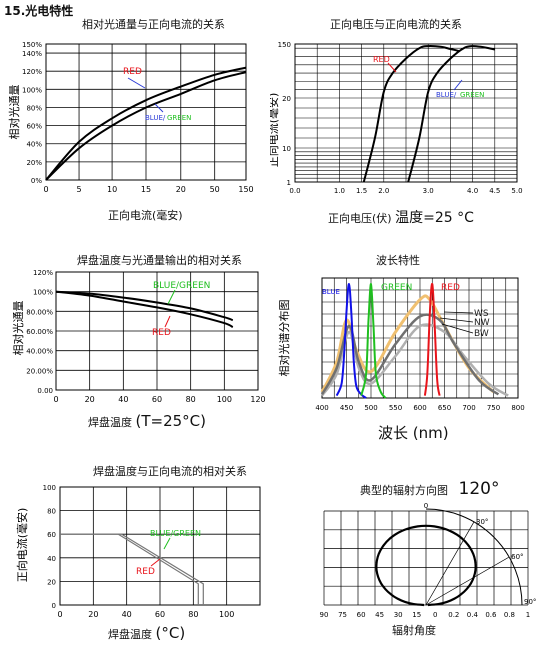  I want to click on chart5-ytick-label: 60, so click(51, 535).